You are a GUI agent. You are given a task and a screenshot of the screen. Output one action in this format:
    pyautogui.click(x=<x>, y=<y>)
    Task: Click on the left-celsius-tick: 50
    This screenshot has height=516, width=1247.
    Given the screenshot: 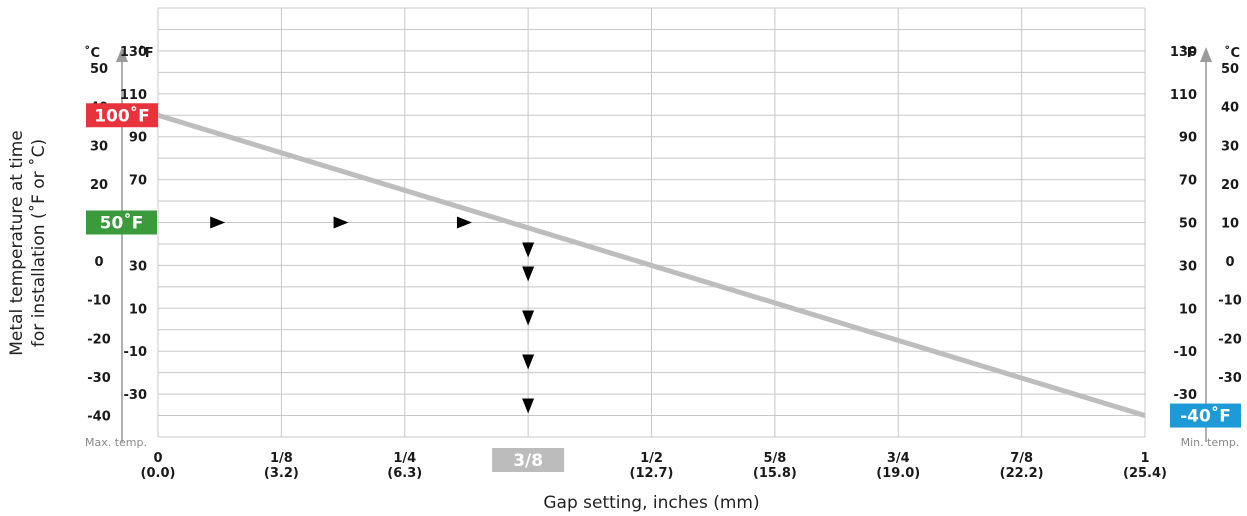 What is the action you would take?
    pyautogui.click(x=99, y=69)
    